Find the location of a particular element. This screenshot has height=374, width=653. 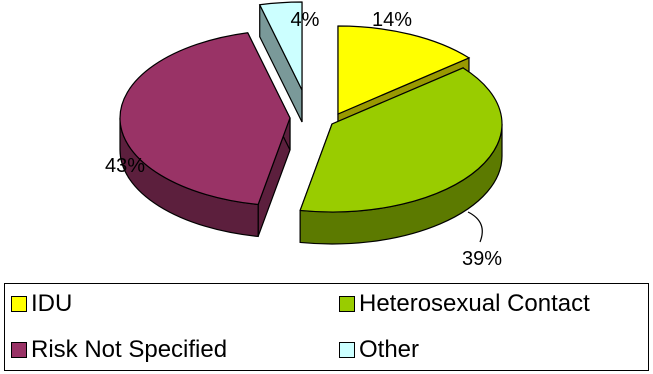

pie-slice-top-risk-not-specified is located at coordinates (205, 119).